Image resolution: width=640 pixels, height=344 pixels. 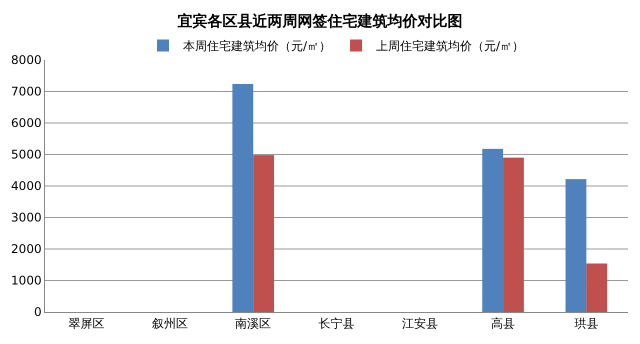 I want to click on x-tick-label: 南溪区, so click(x=253, y=323).